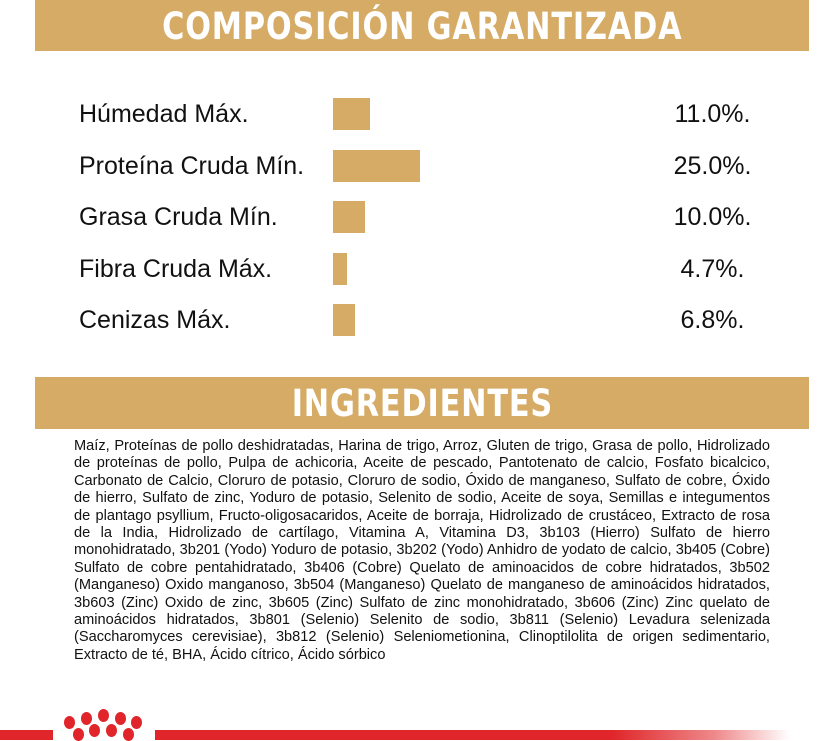 The width and height of the screenshot is (840, 741). I want to click on row-value: 10.0%., so click(712, 217).